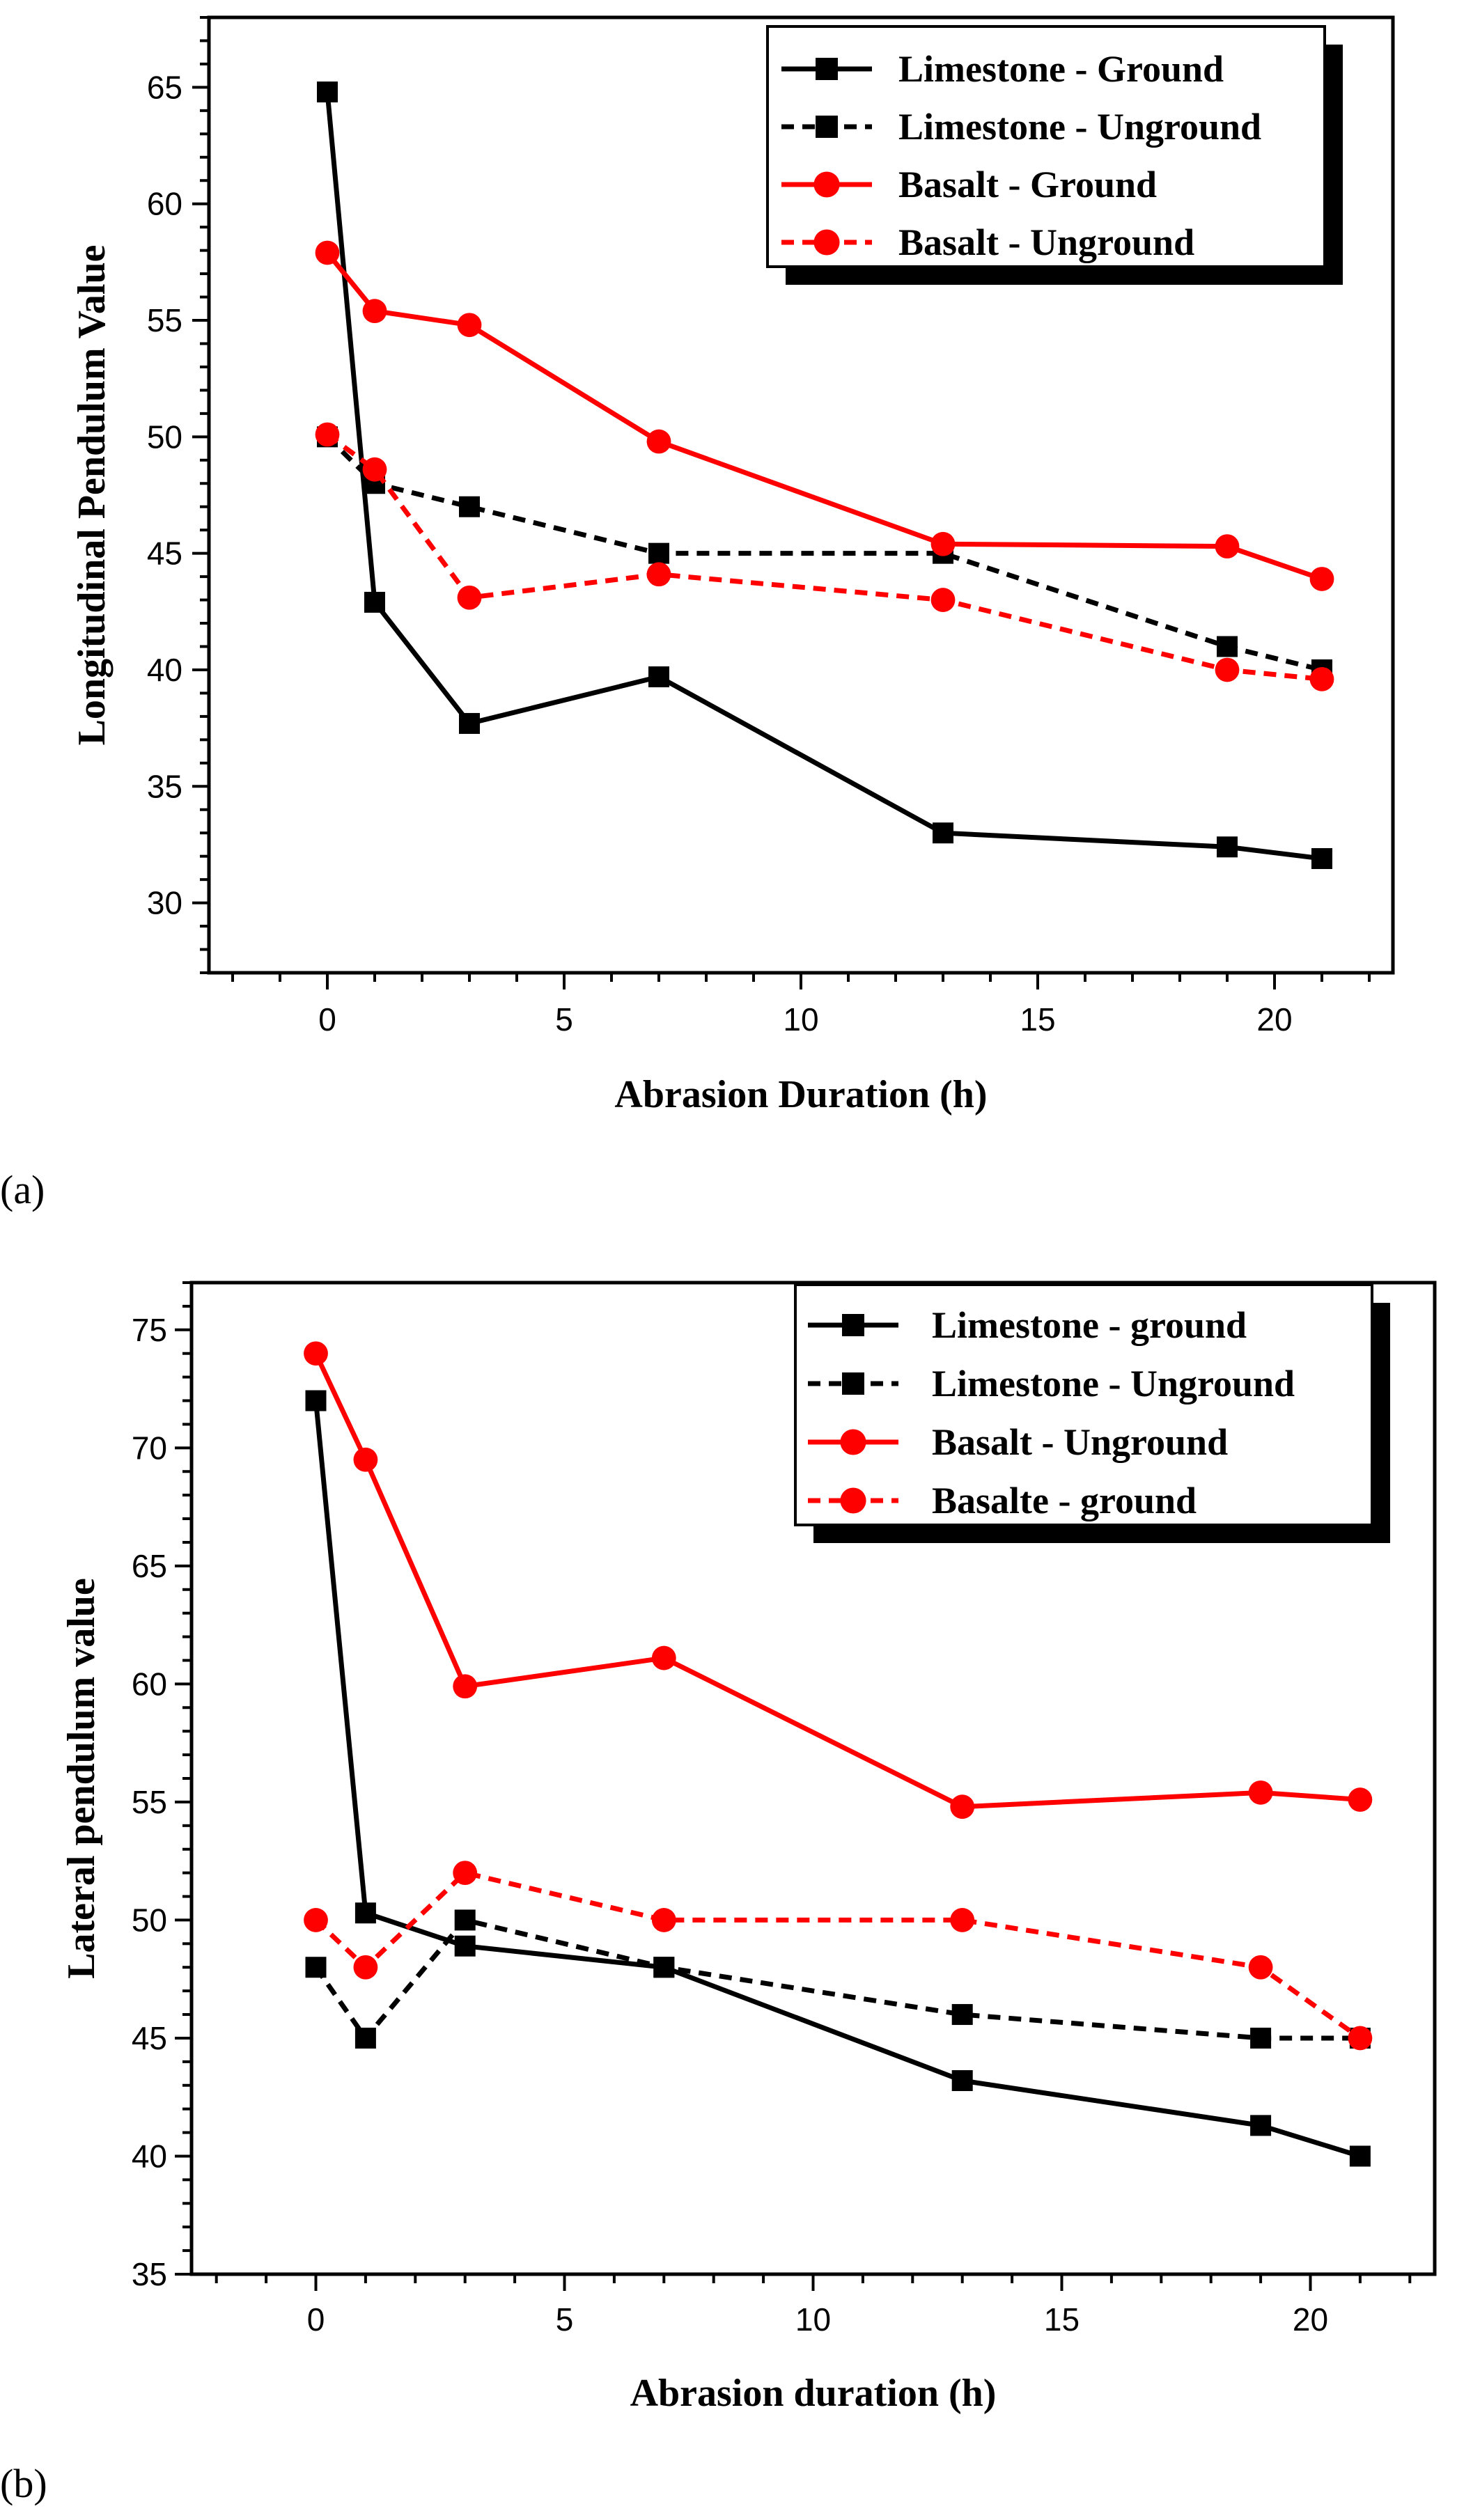 This screenshot has width=1457, height=2520. I want to click on x-tick-label: 5, so click(565, 2319).